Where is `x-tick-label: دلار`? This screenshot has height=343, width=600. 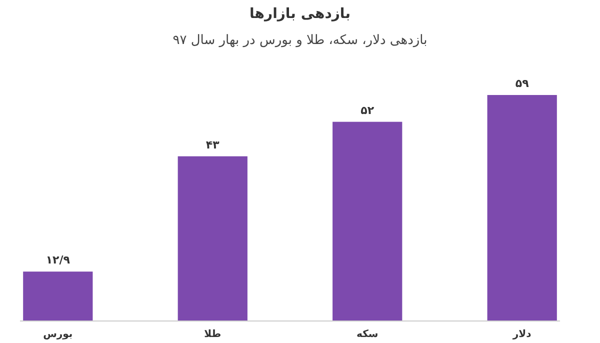 x-tick-label: دلار is located at coordinates (522, 334).